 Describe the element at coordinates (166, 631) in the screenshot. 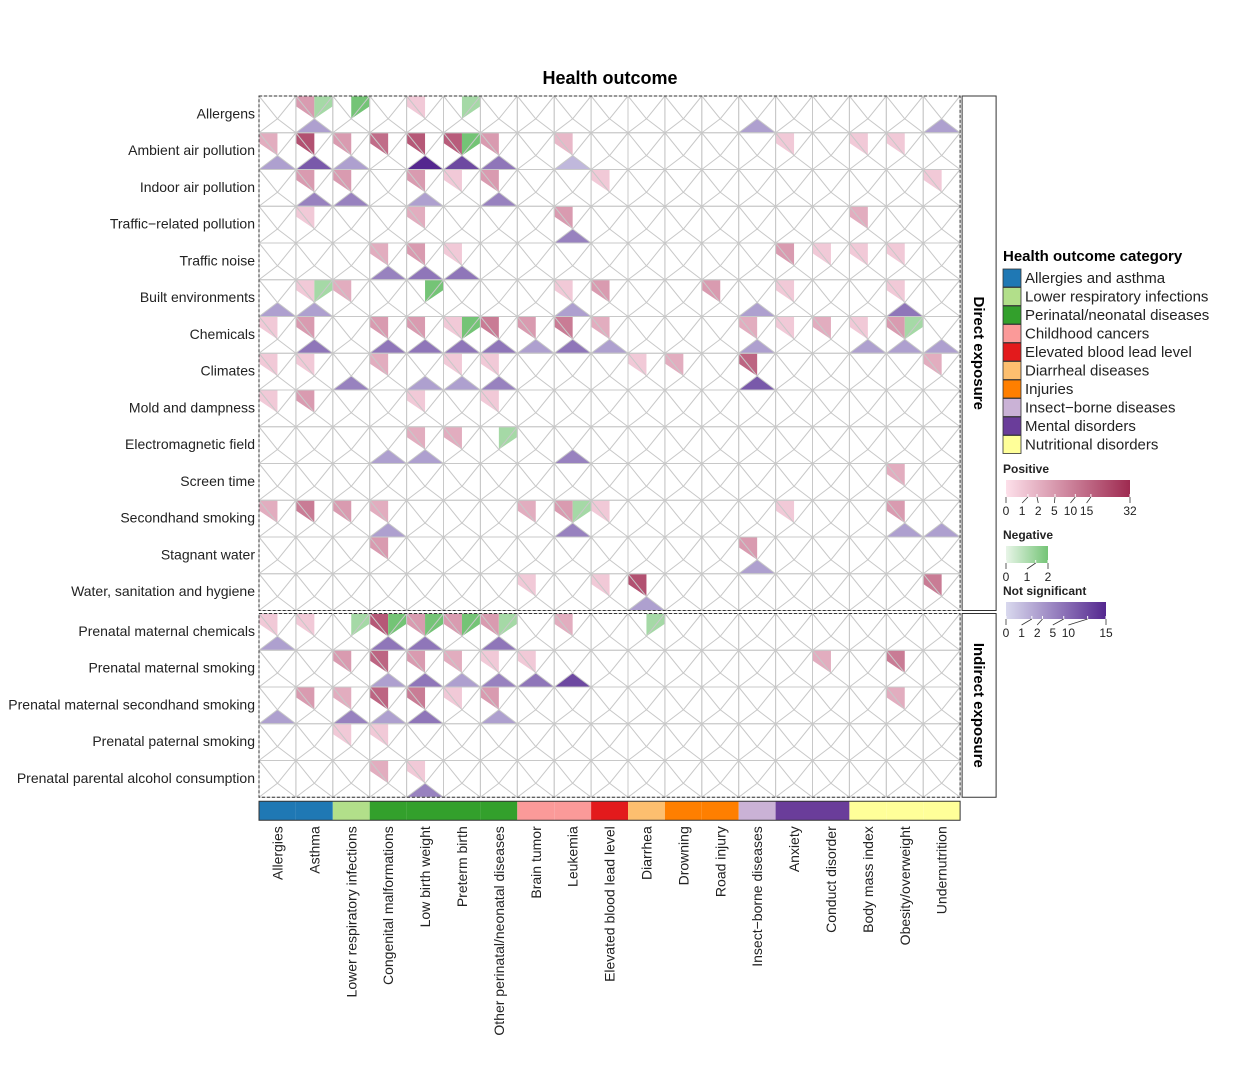

I see `row-label: Prenatal maternal chemicals` at that location.